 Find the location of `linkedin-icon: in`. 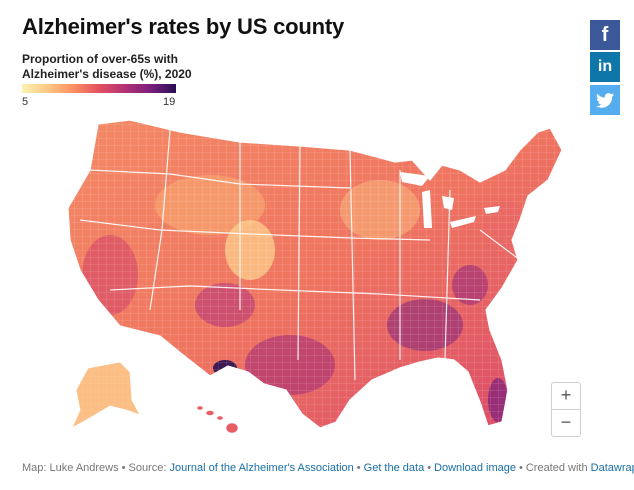

linkedin-icon: in is located at coordinates (605, 66).